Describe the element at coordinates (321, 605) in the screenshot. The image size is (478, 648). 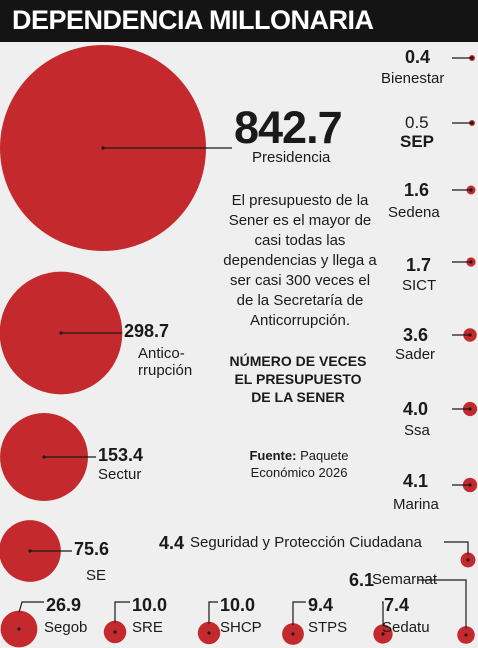
I see `value-label-stps: 9.4` at that location.